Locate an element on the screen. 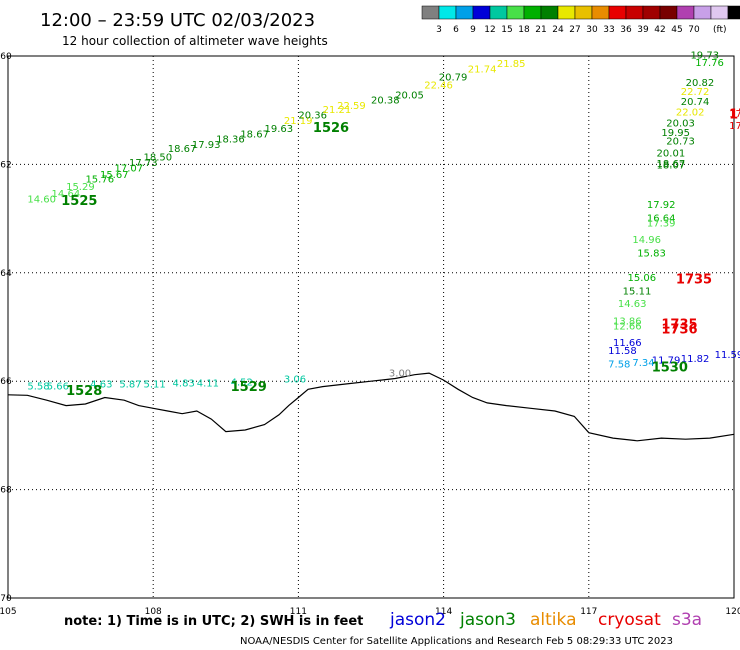  swh-value-label: 14.64 is located at coordinates (66, 194).